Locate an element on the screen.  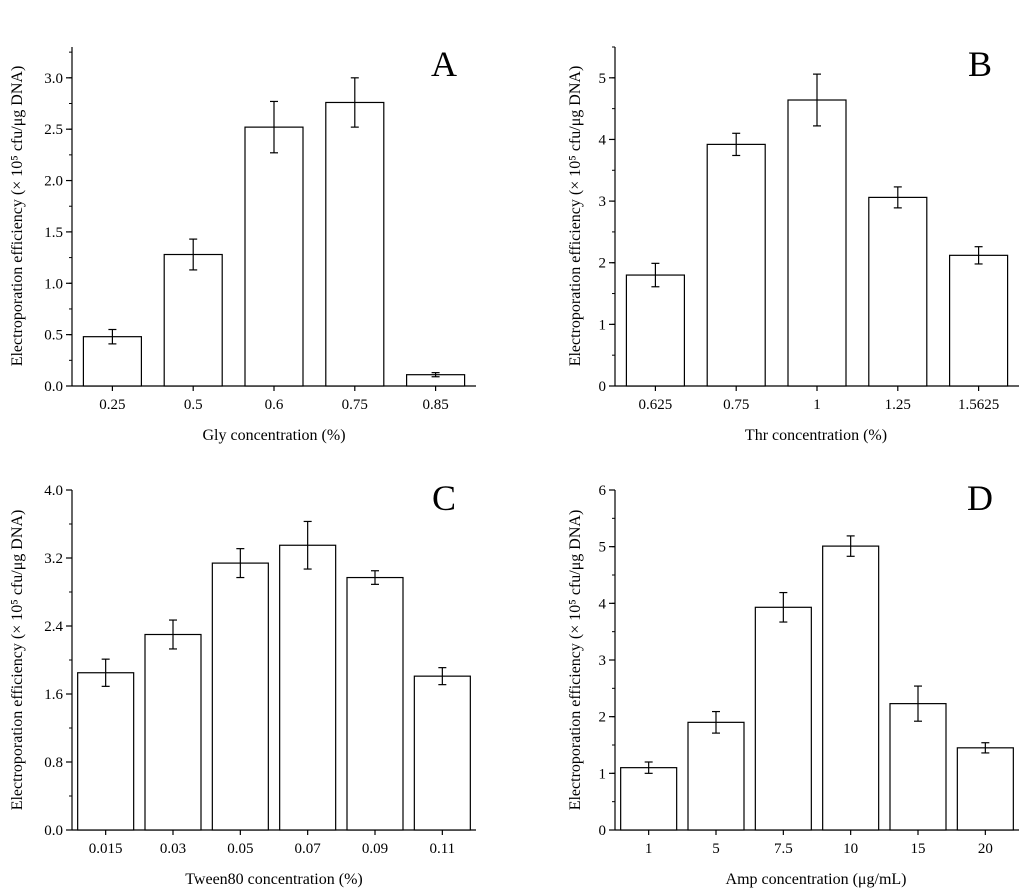
y-tick-label-b: 0 is located at coordinates (603, 387).